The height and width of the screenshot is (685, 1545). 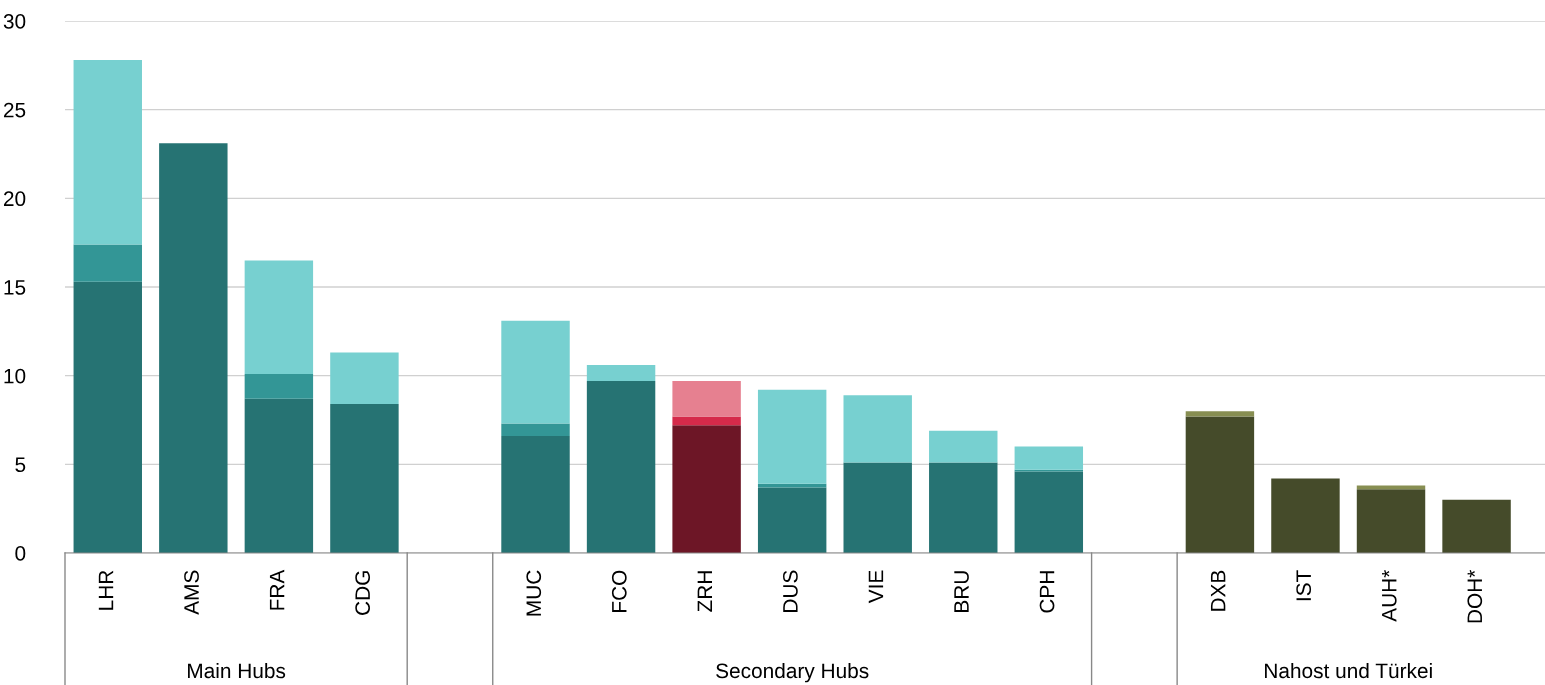 What do you see at coordinates (15, 287) in the screenshot?
I see `y-tick-label: 15` at bounding box center [15, 287].